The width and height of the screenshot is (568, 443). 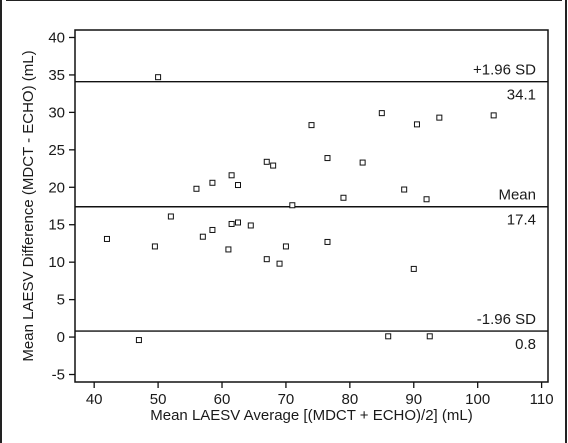 What do you see at coordinates (477, 399) in the screenshot?
I see `x-tick-label: 100` at bounding box center [477, 399].